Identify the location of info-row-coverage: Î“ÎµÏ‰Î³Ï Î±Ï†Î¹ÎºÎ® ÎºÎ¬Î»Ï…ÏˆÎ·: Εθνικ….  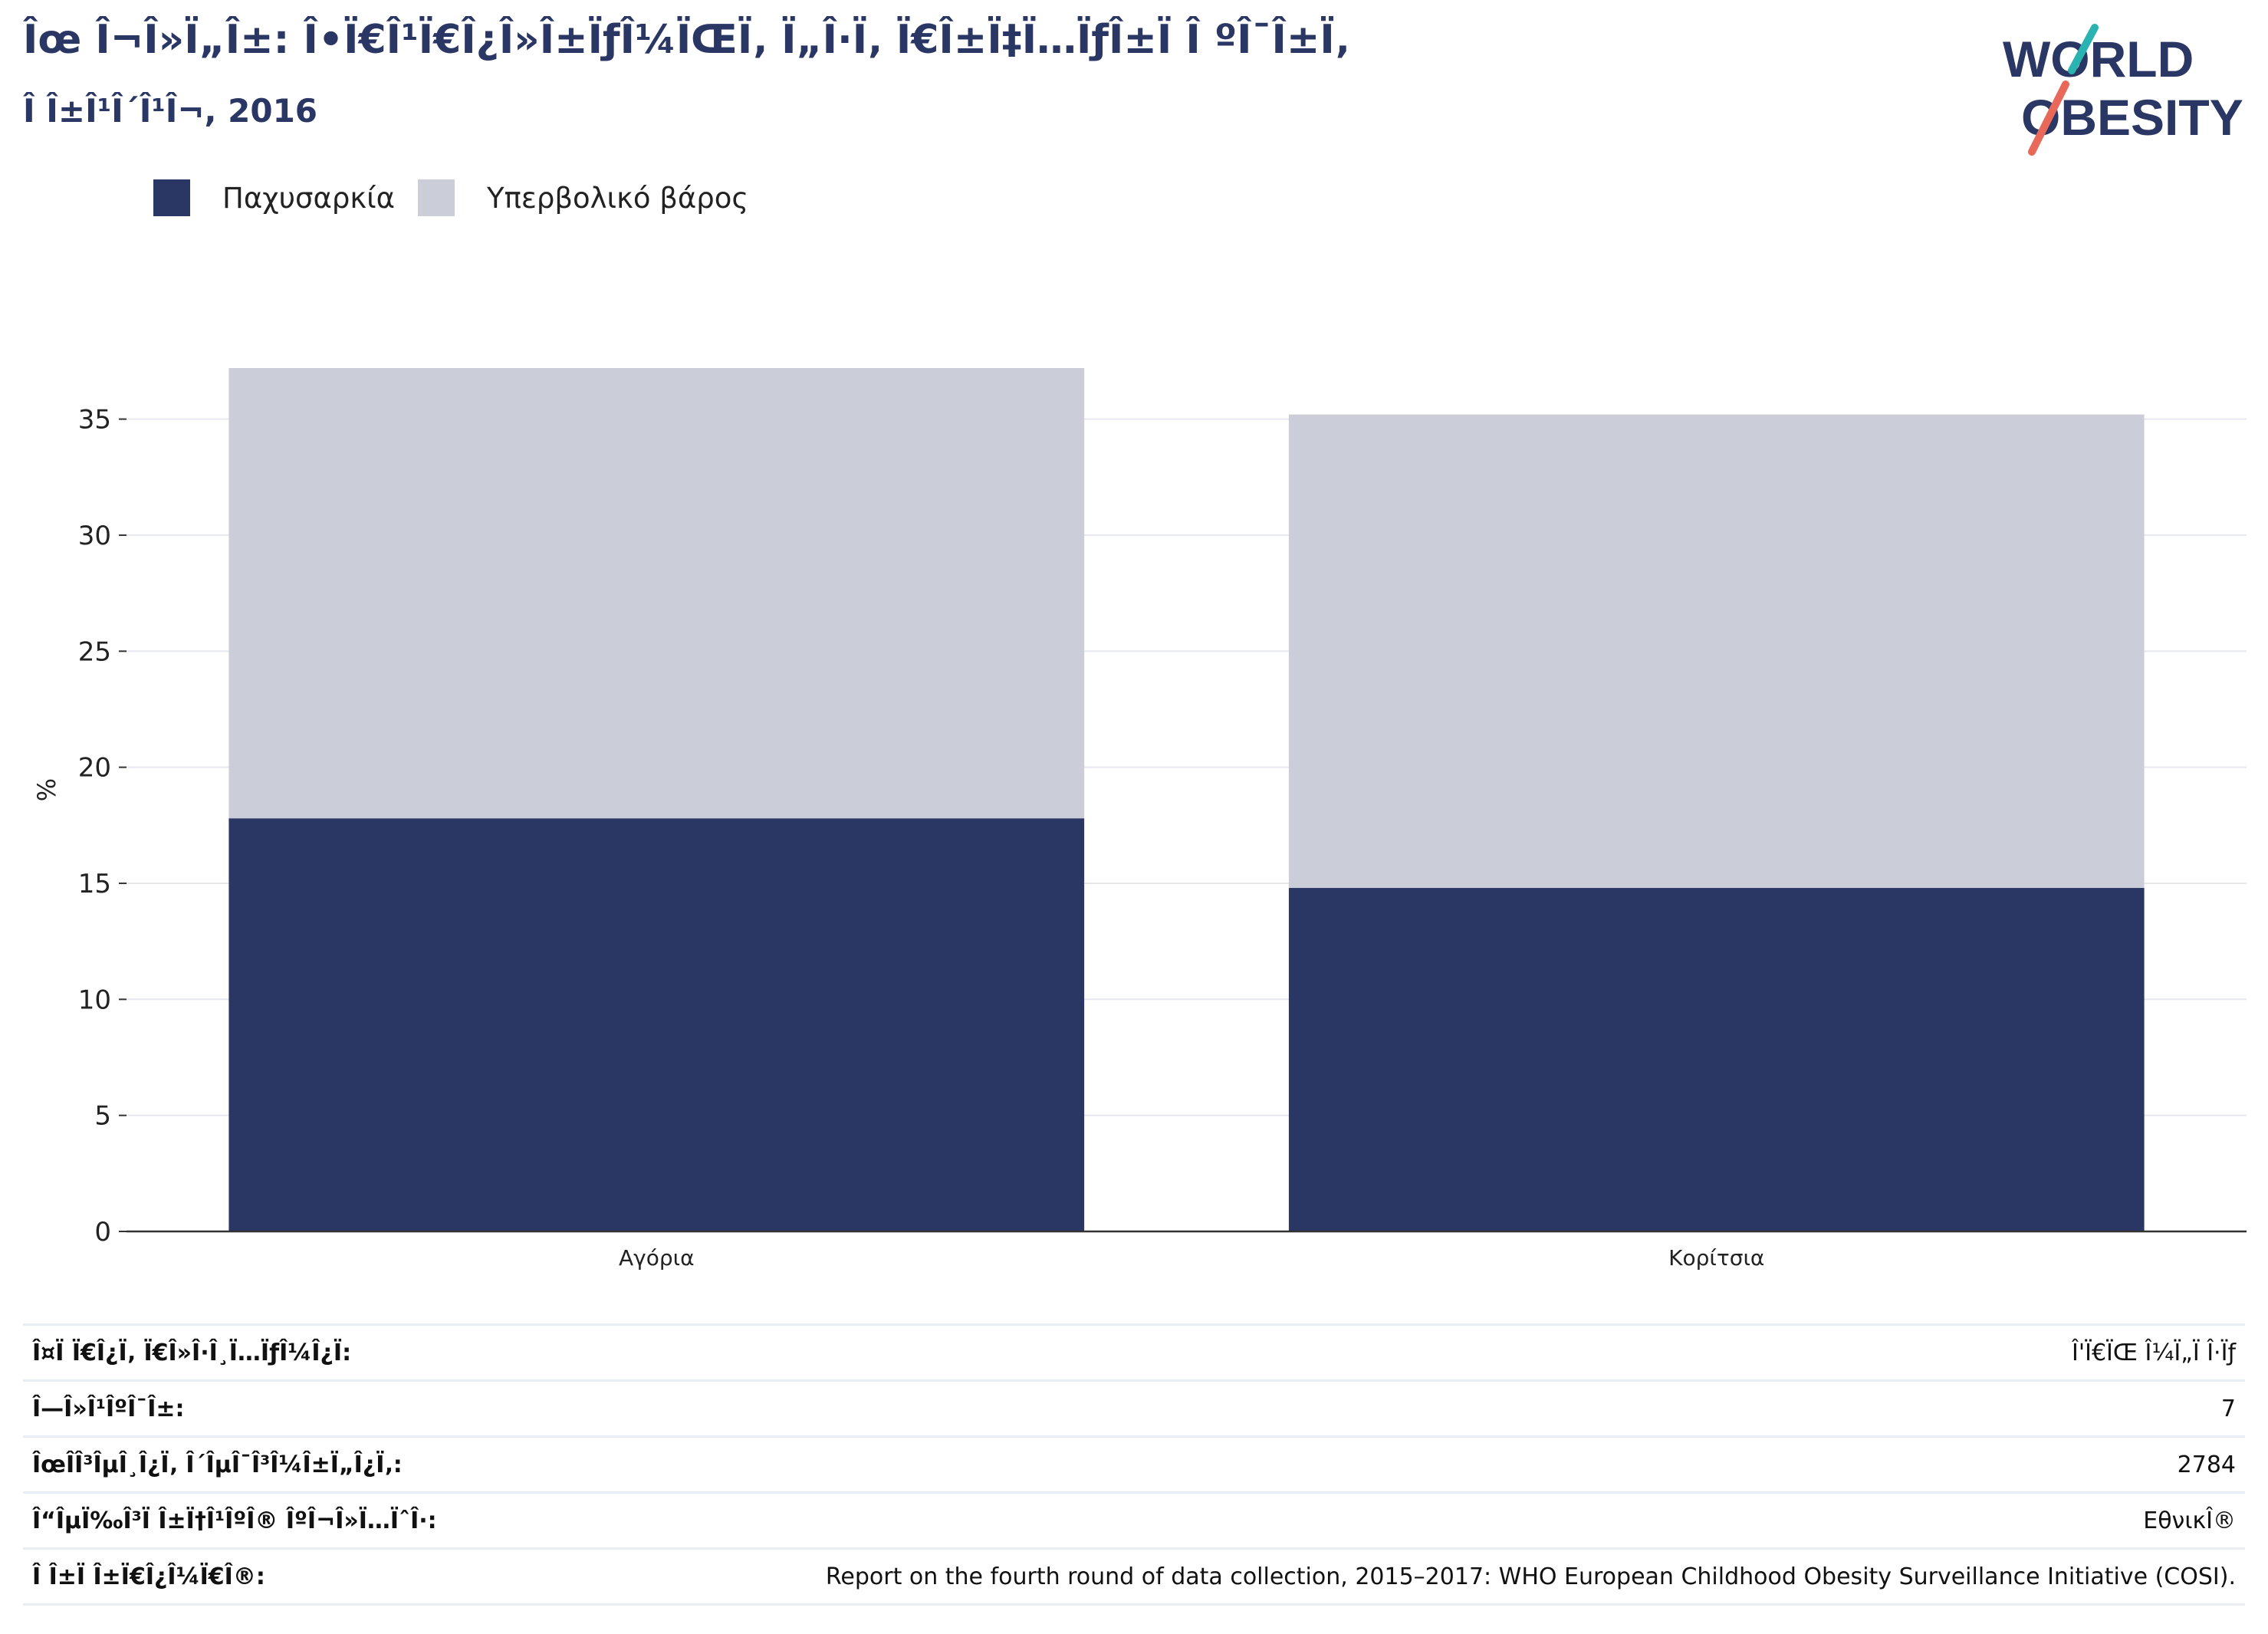
(1134, 1519).